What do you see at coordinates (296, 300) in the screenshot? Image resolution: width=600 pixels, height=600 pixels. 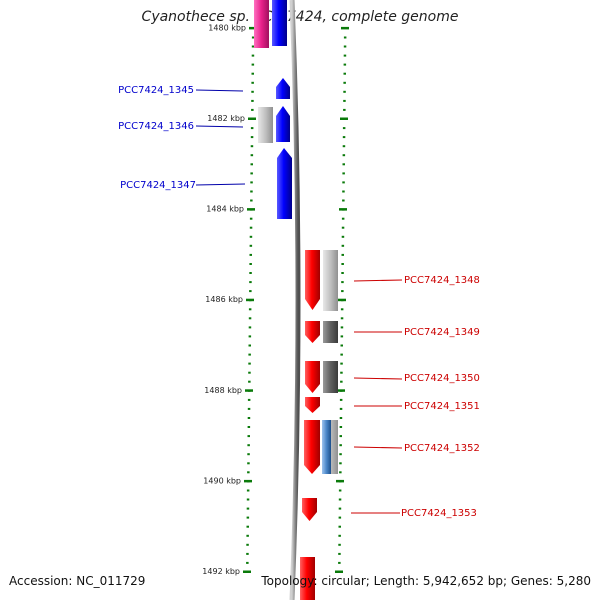 I see `dotted-guide-tracks` at bounding box center [296, 300].